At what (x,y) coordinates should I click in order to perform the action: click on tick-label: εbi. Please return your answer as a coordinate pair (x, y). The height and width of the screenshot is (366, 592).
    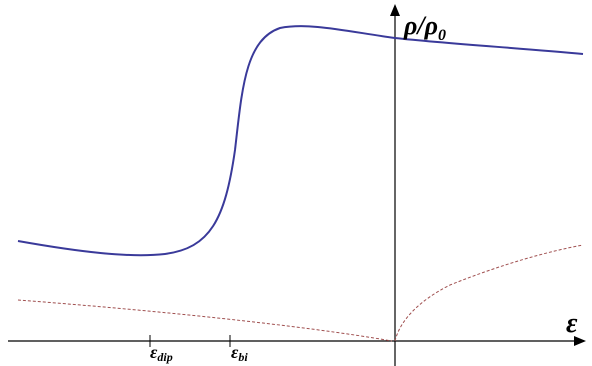
    Looking at the image, I should click on (239, 353).